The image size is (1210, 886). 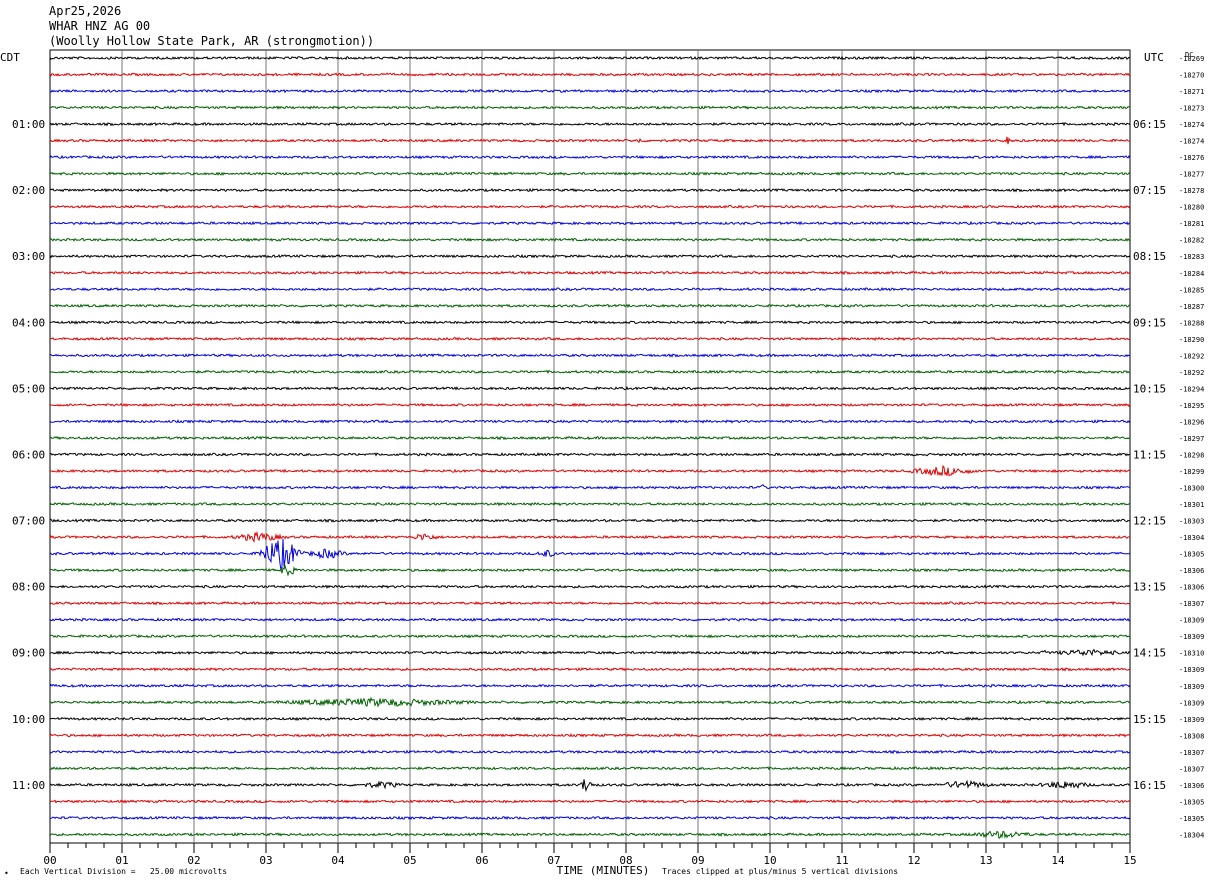 I want to click on left-hour-label: 03:00, so click(x=28, y=256).